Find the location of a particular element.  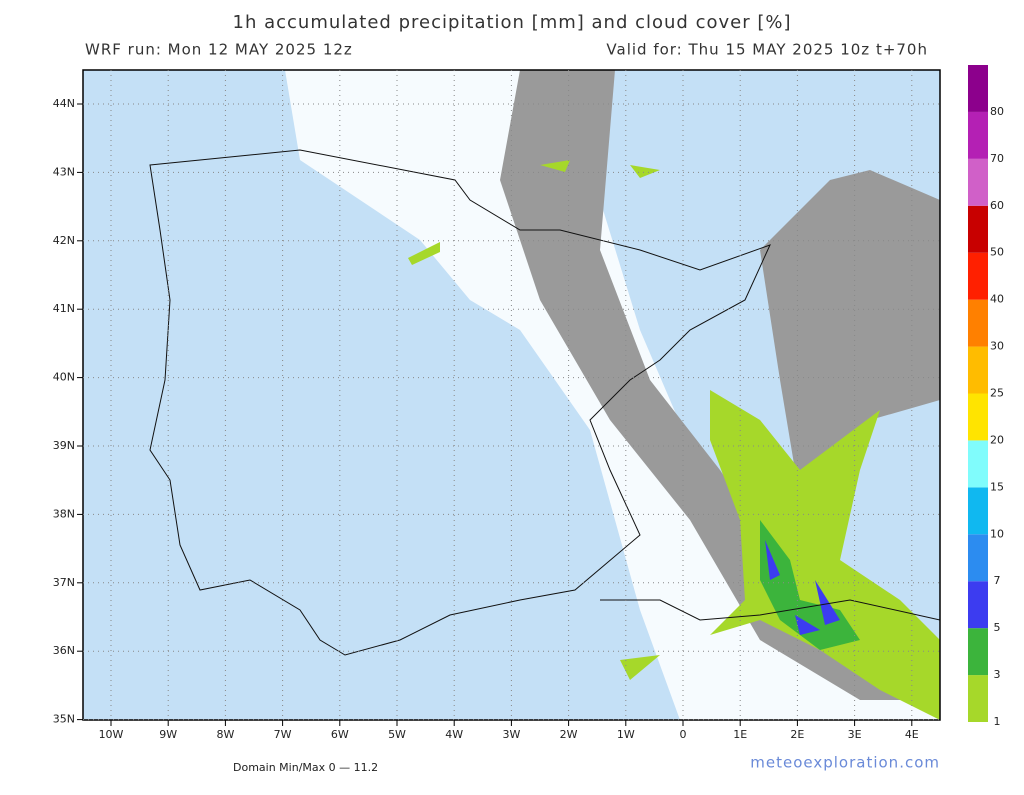

colorbar-label: 5 is located at coordinates (997, 627).